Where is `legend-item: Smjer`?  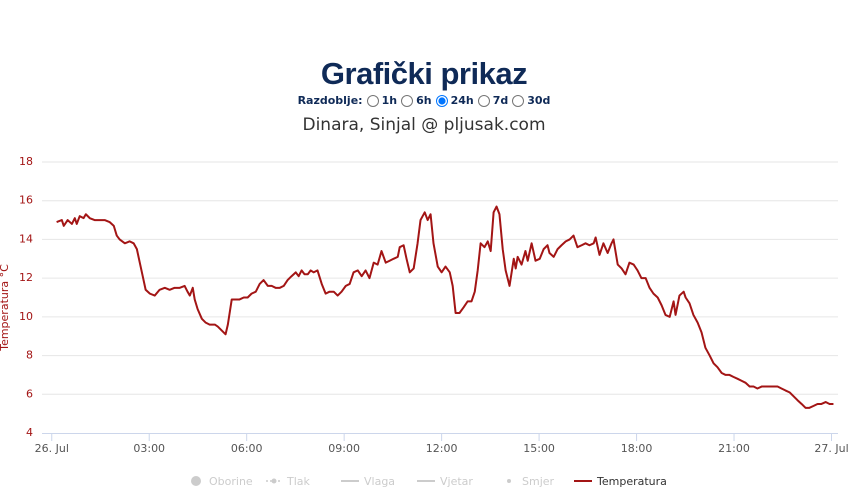
legend-item: Smjer is located at coordinates (531, 481).